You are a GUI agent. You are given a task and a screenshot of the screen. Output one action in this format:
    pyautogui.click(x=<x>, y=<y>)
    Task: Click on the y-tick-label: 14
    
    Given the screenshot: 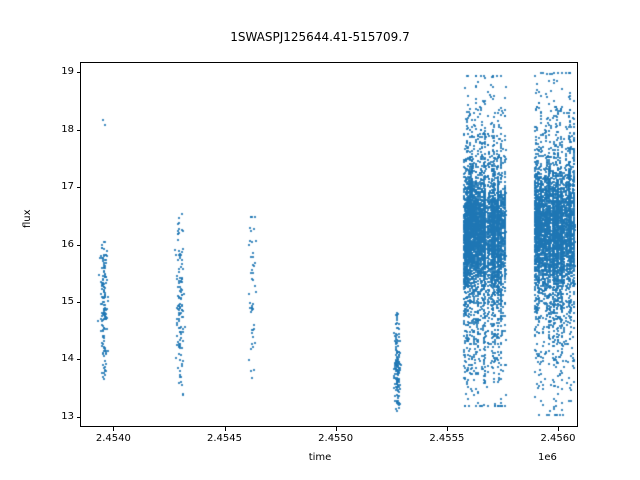 What is the action you would take?
    pyautogui.click(x=67, y=359)
    